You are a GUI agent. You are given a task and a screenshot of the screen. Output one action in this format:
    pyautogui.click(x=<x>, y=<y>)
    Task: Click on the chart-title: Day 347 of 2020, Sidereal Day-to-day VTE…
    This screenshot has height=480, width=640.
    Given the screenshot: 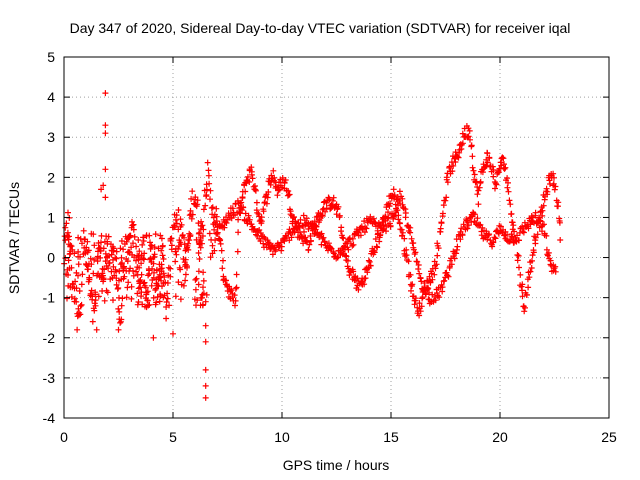 What is the action you would take?
    pyautogui.click(x=320, y=28)
    